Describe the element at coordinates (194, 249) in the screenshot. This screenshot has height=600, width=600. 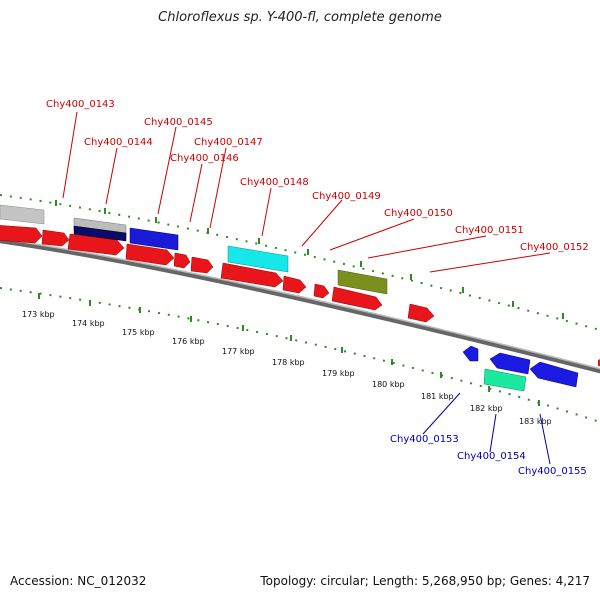
I see `outer-feature-boxes` at that location.